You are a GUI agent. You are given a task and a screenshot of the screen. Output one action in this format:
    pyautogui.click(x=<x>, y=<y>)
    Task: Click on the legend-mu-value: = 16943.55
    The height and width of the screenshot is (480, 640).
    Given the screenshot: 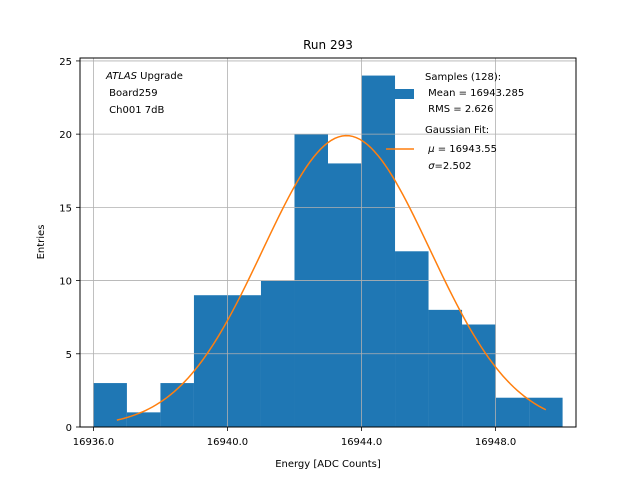 What is the action you would take?
    pyautogui.click(x=466, y=149)
    